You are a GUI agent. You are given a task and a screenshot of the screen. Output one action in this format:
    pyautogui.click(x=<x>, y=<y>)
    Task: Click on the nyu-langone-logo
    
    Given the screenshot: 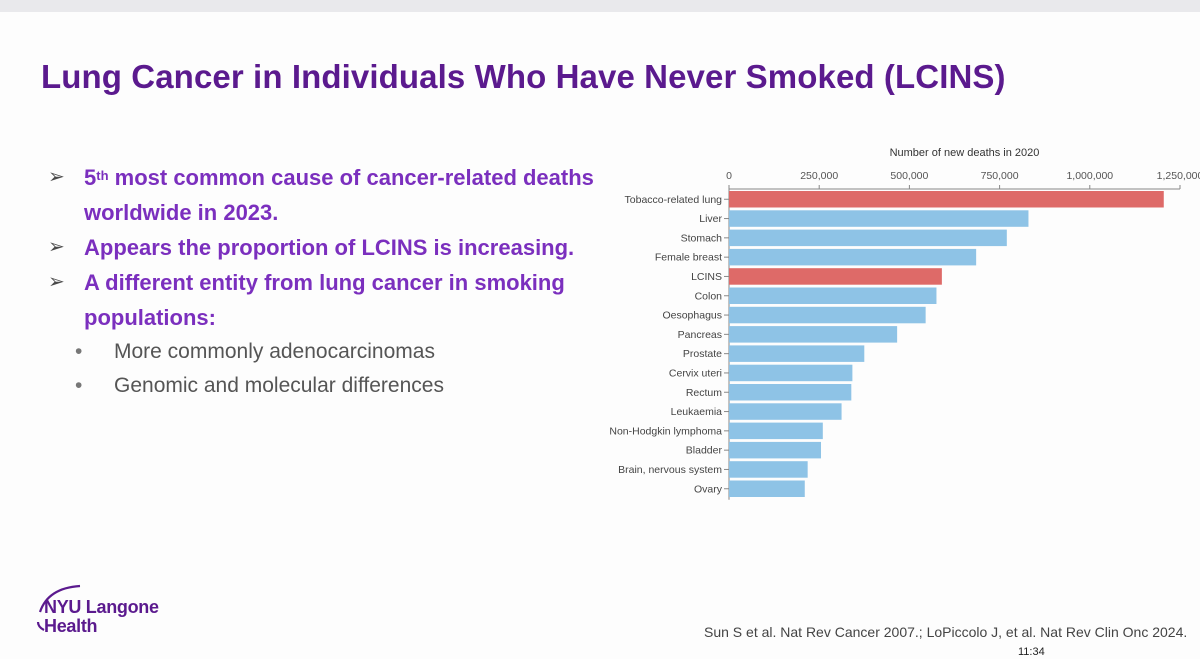 What is the action you would take?
    pyautogui.click(x=58, y=607)
    